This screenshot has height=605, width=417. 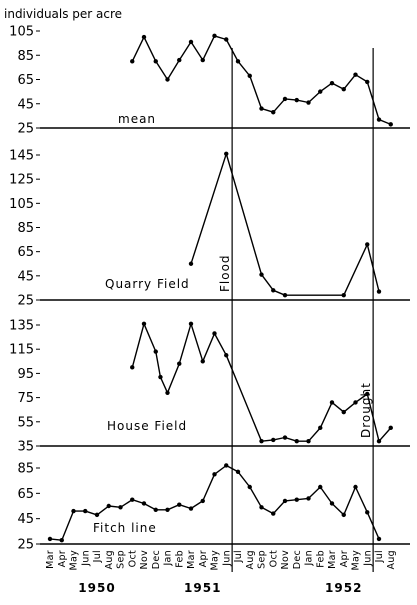 What do you see at coordinates (125, 528) in the screenshot?
I see `panel-4-label: Fitch line` at bounding box center [125, 528].